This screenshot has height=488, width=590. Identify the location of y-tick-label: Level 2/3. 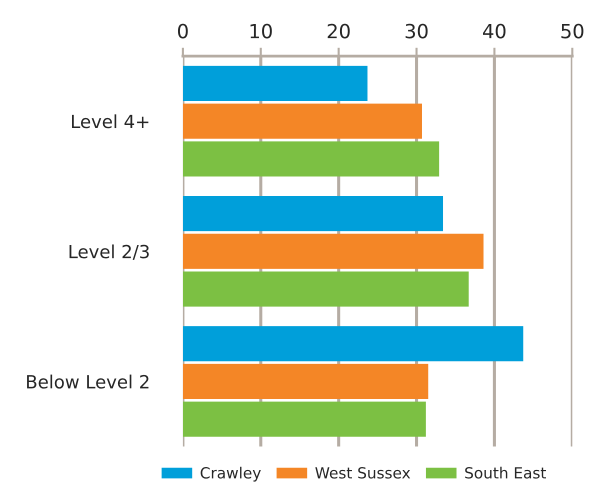
(109, 252).